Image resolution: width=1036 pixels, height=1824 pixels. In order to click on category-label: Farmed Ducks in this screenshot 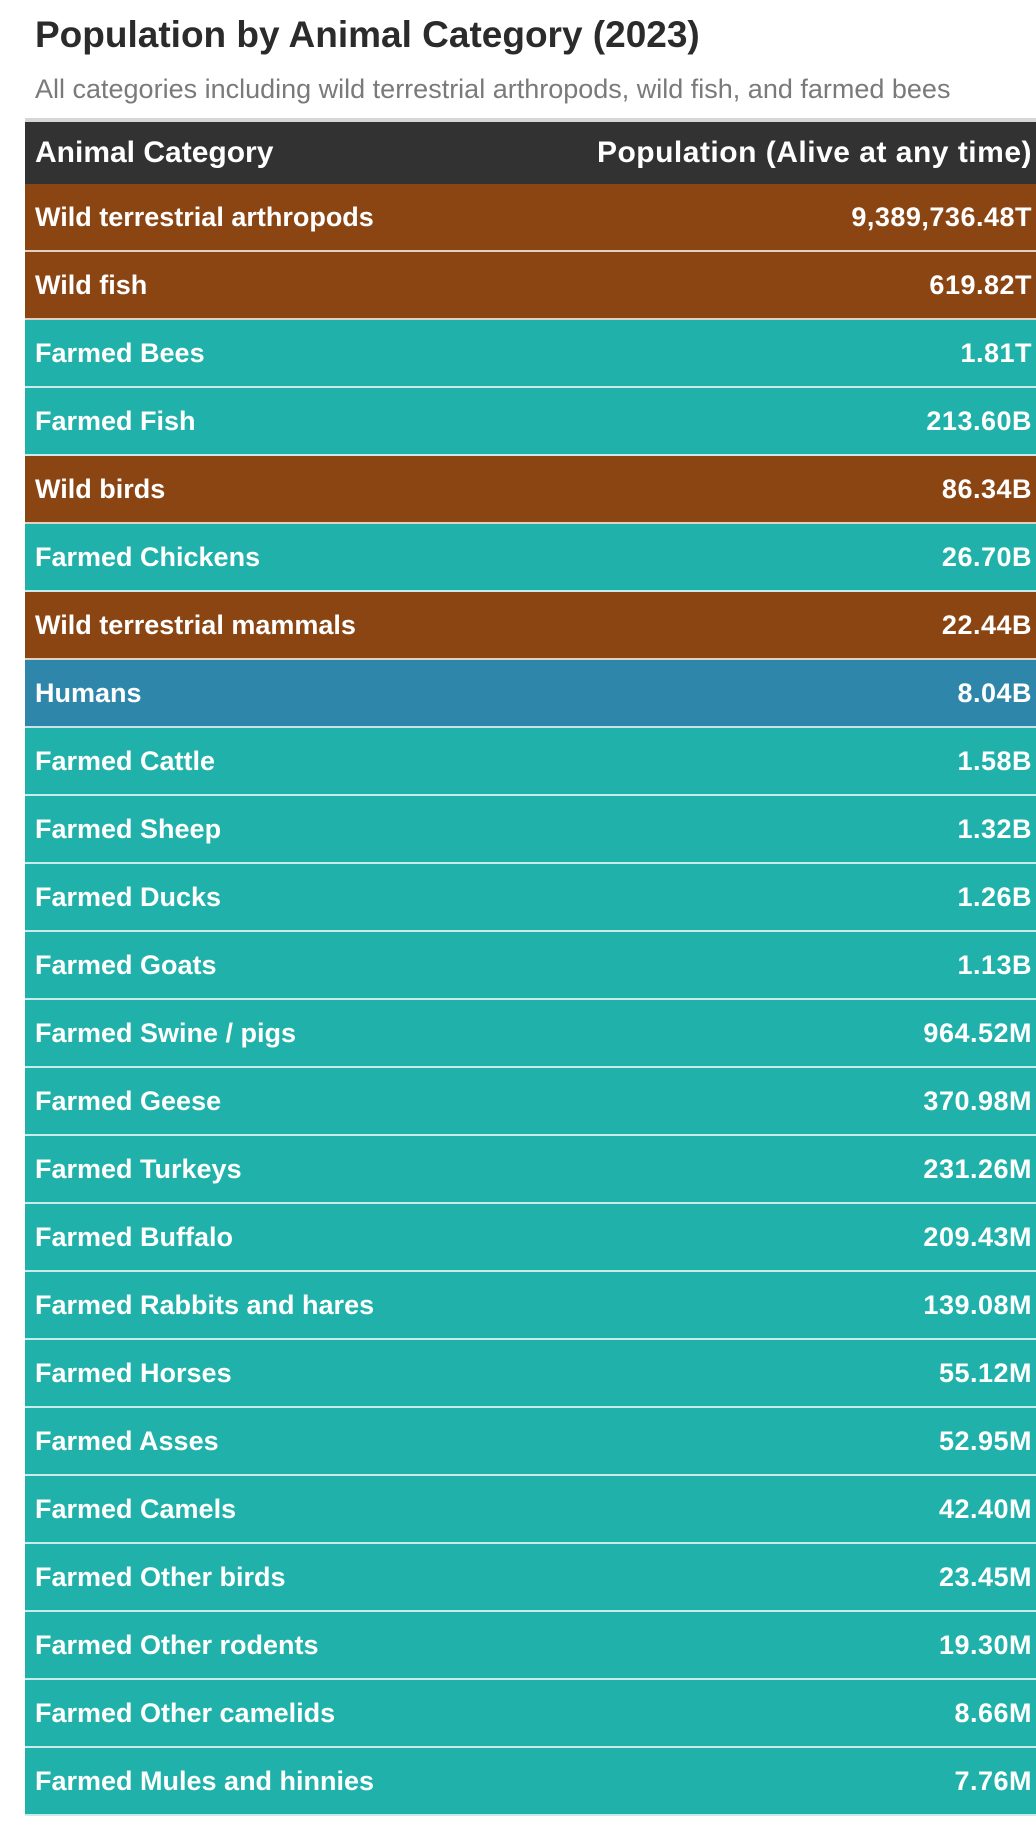, I will do `click(128, 896)`.